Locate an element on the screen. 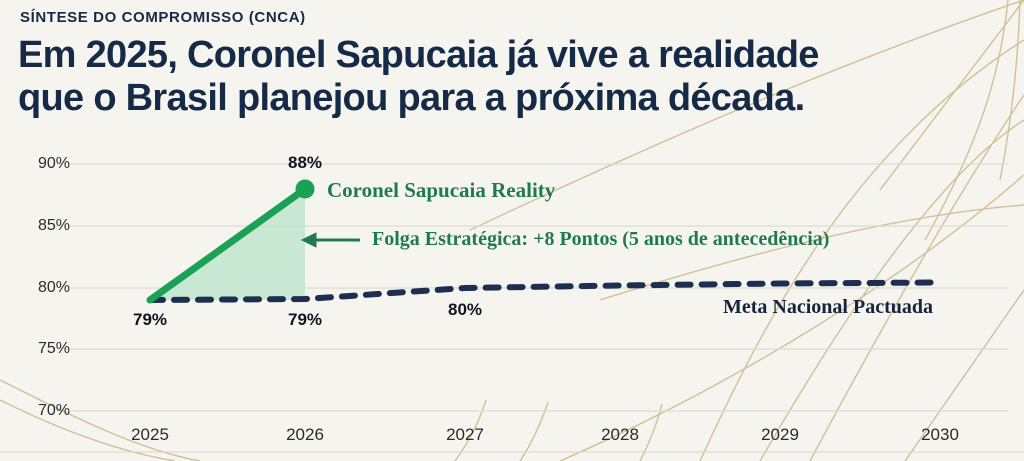 The height and width of the screenshot is (461, 1024). y-tick-85: 85% is located at coordinates (53, 225).